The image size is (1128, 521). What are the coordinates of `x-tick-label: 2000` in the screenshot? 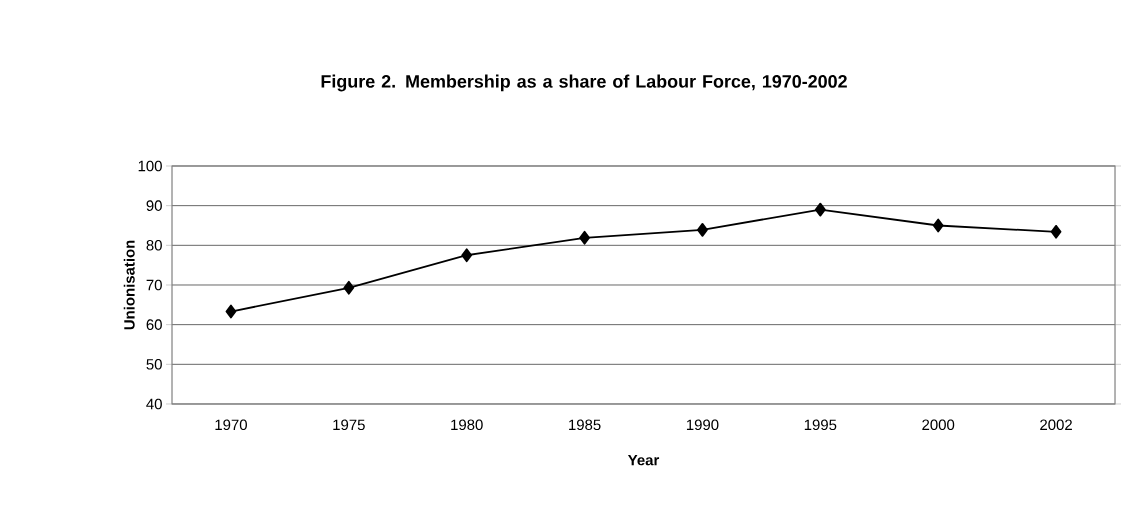 It's located at (938, 425).